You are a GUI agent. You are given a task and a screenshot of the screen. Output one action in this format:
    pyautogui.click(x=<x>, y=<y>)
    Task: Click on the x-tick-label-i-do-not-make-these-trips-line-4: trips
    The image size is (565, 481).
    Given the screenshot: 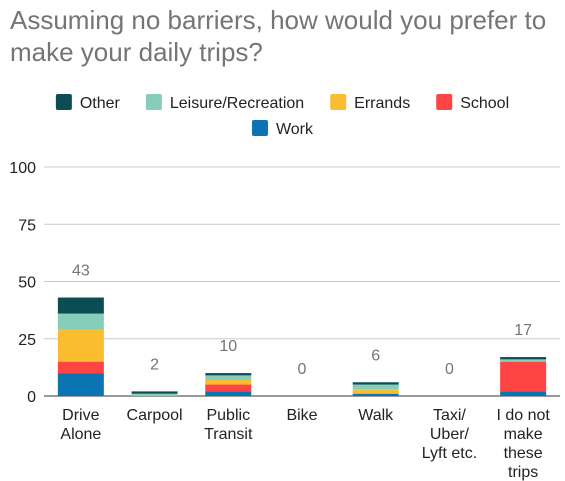 What is the action you would take?
    pyautogui.click(x=523, y=472)
    